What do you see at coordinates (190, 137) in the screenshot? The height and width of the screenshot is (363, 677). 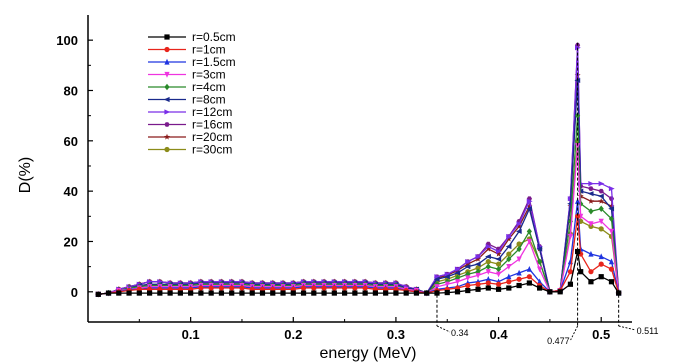 I see `legend-item: r=20cm` at bounding box center [190, 137].